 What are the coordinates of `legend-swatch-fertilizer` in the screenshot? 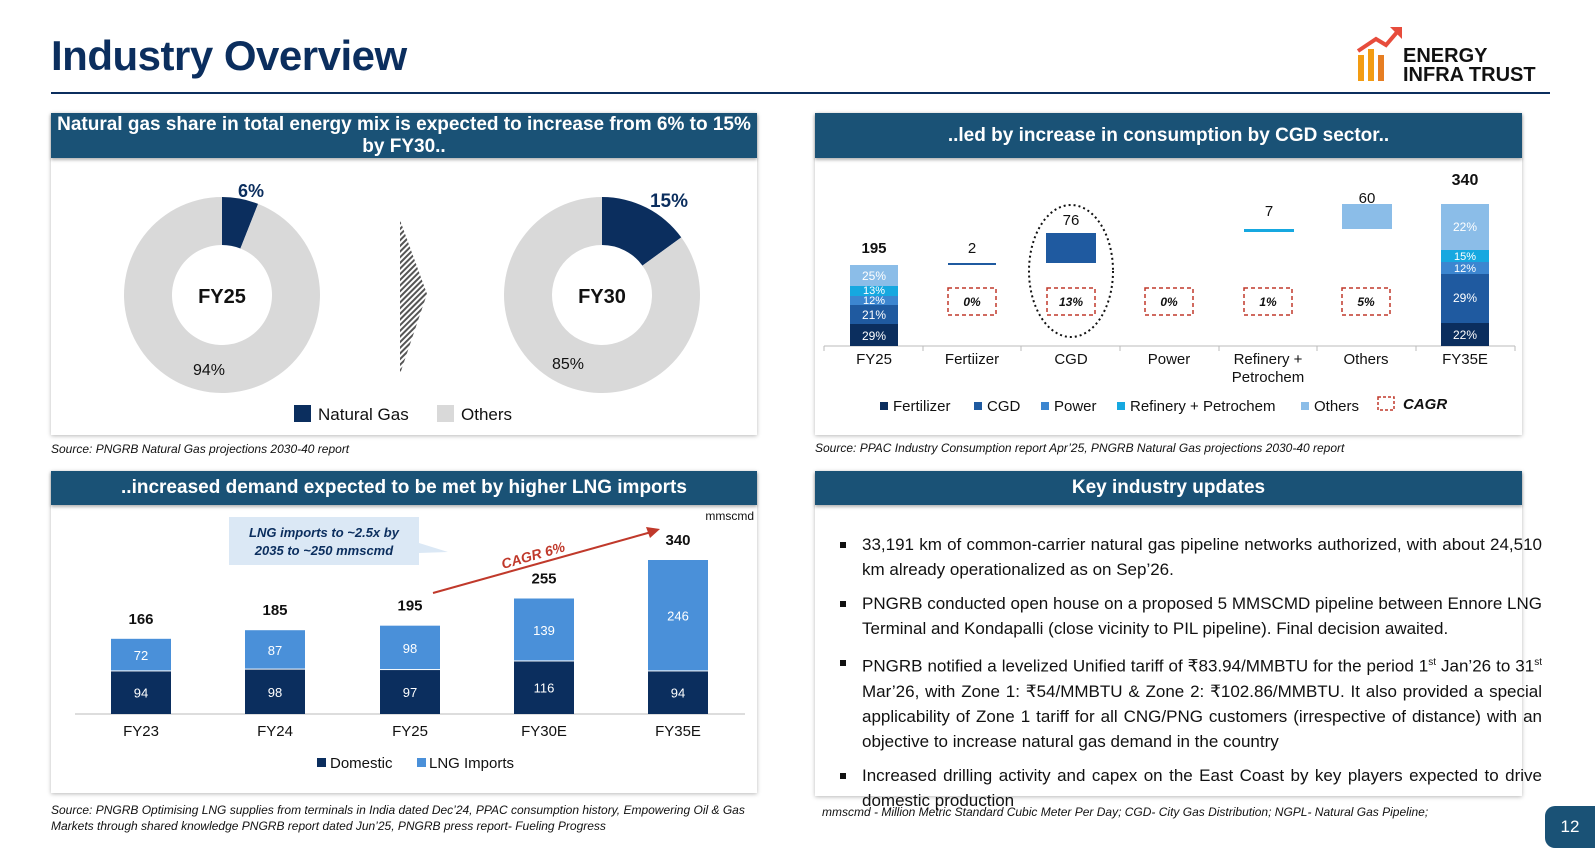 It's located at (884, 406).